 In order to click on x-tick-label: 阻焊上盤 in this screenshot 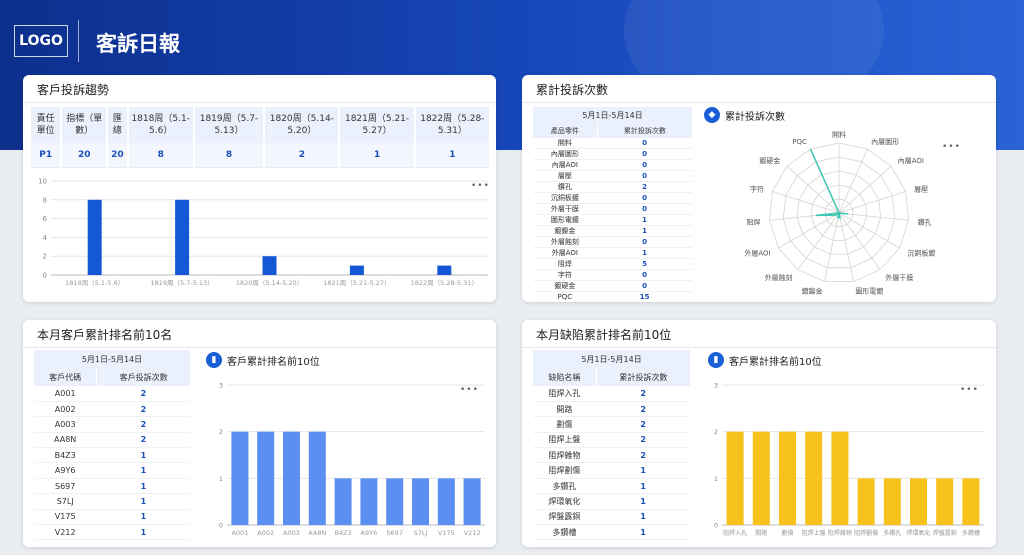, I will do `click(814, 533)`.